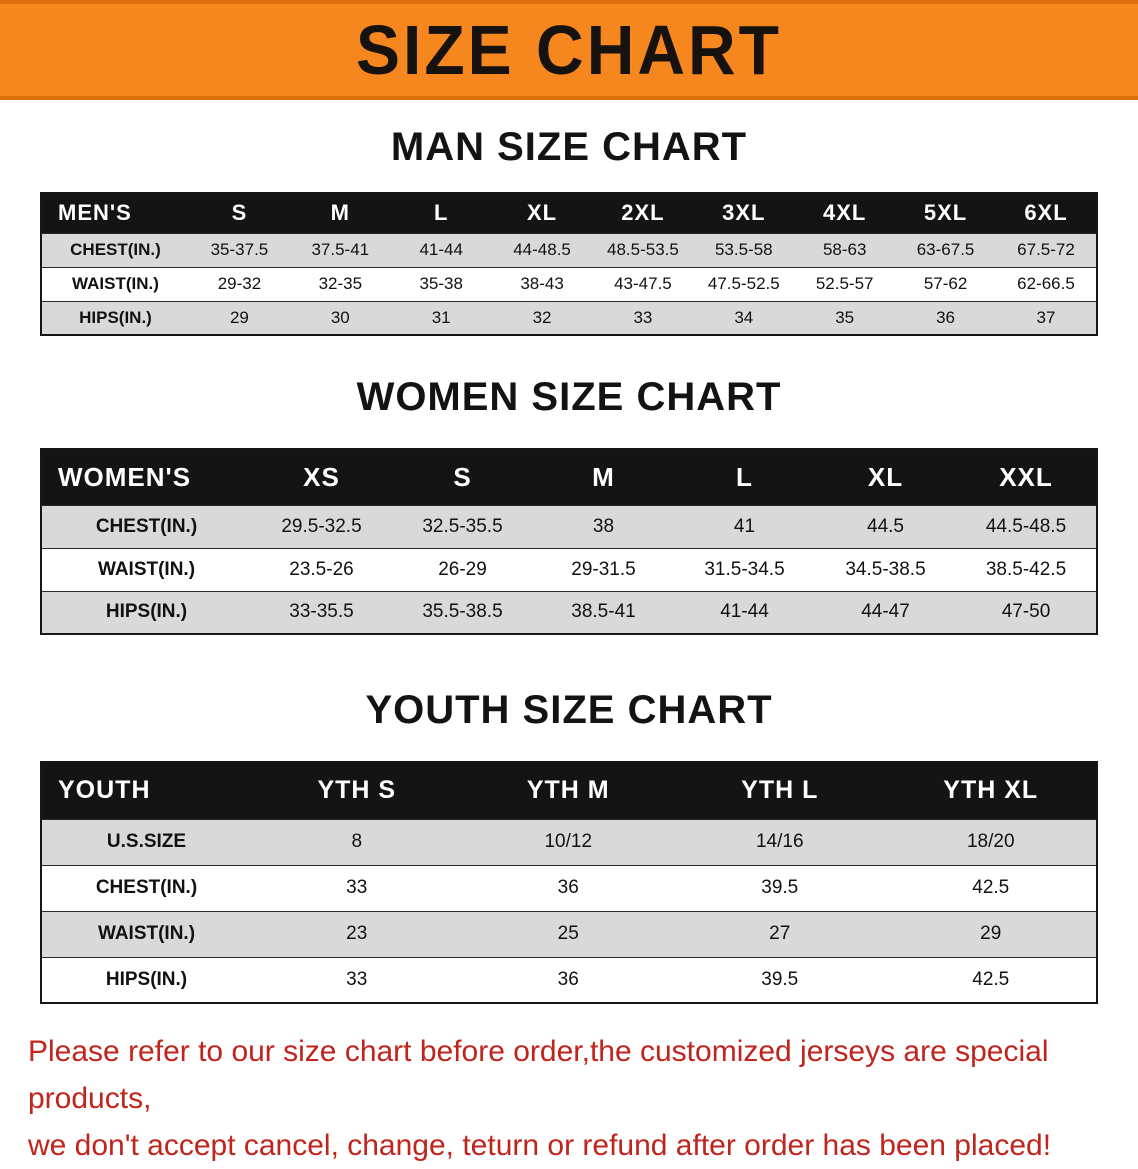 The width and height of the screenshot is (1138, 1169). What do you see at coordinates (1026, 477) in the screenshot?
I see `women-header-cell-6: XXL` at bounding box center [1026, 477].